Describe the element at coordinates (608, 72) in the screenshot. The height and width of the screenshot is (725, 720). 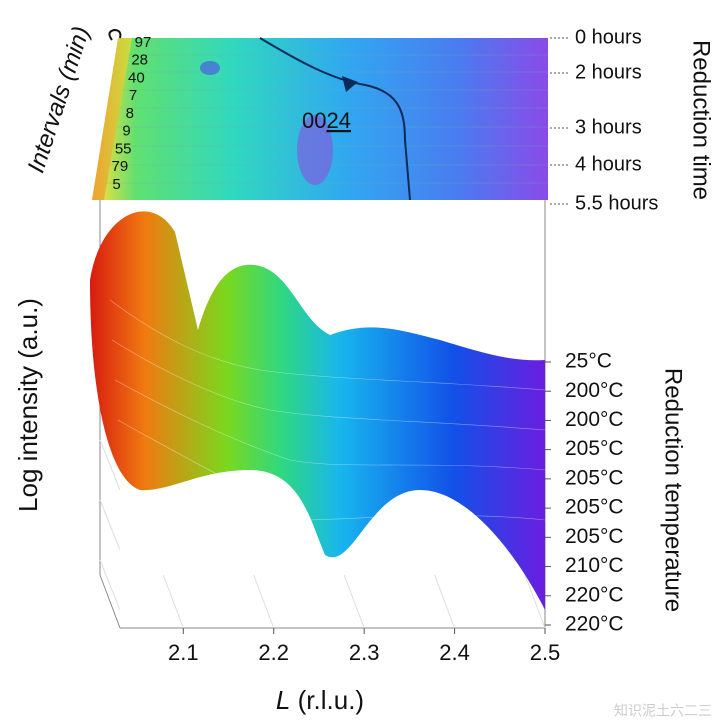
I see `time-label: 2 hours` at that location.